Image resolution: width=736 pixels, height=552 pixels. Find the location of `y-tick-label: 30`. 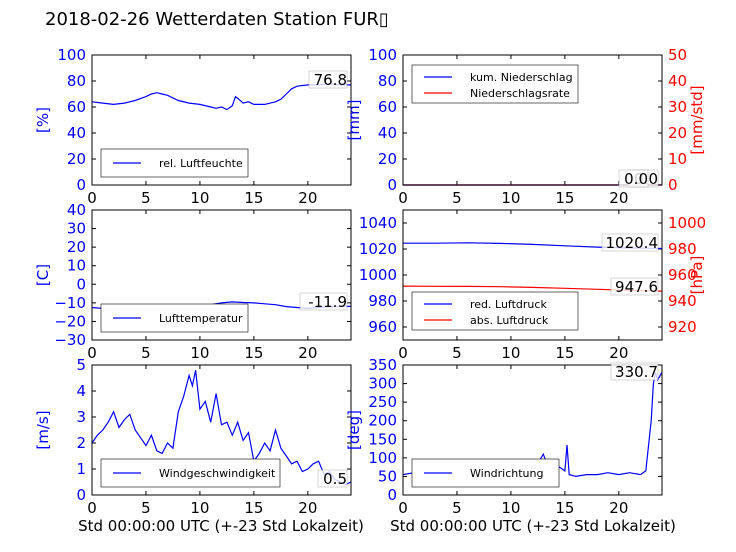

y-tick-label: 30 is located at coordinates (76, 229).